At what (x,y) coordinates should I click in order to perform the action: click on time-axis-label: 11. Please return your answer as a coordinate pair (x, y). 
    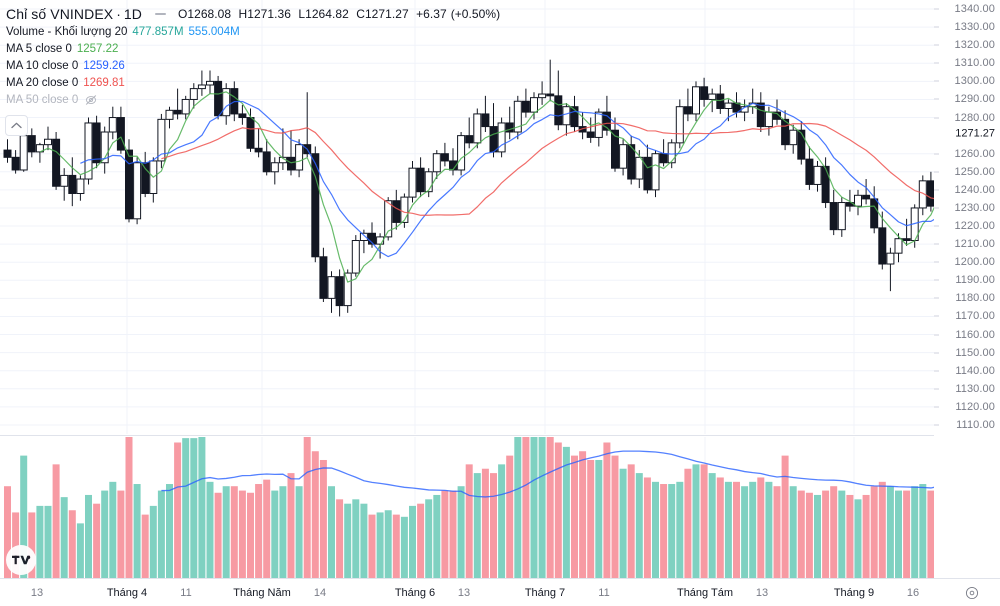
    Looking at the image, I should click on (604, 593).